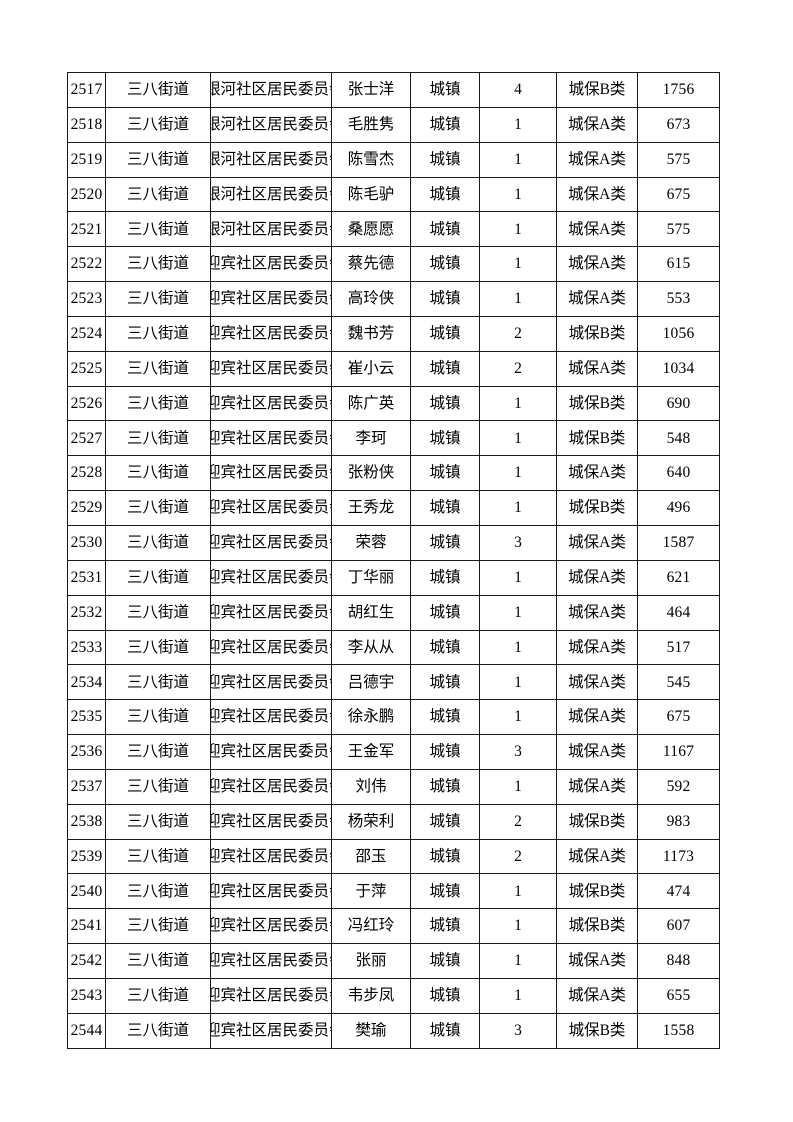  Describe the element at coordinates (371, 856) in the screenshot. I see `cell-person-name: 邵玉` at that location.